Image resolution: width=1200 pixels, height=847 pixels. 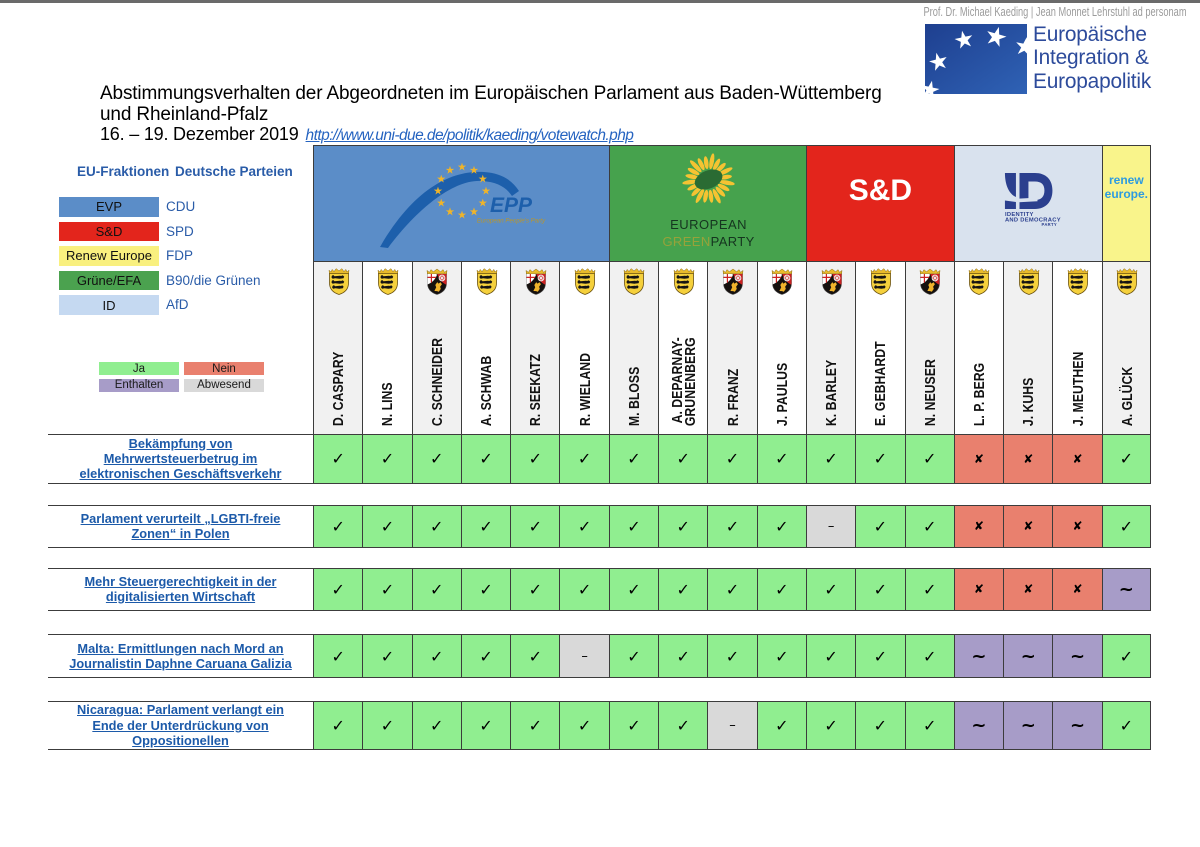 What do you see at coordinates (1091, 57) in the screenshot?
I see `logo-text-line2: Integration &` at bounding box center [1091, 57].